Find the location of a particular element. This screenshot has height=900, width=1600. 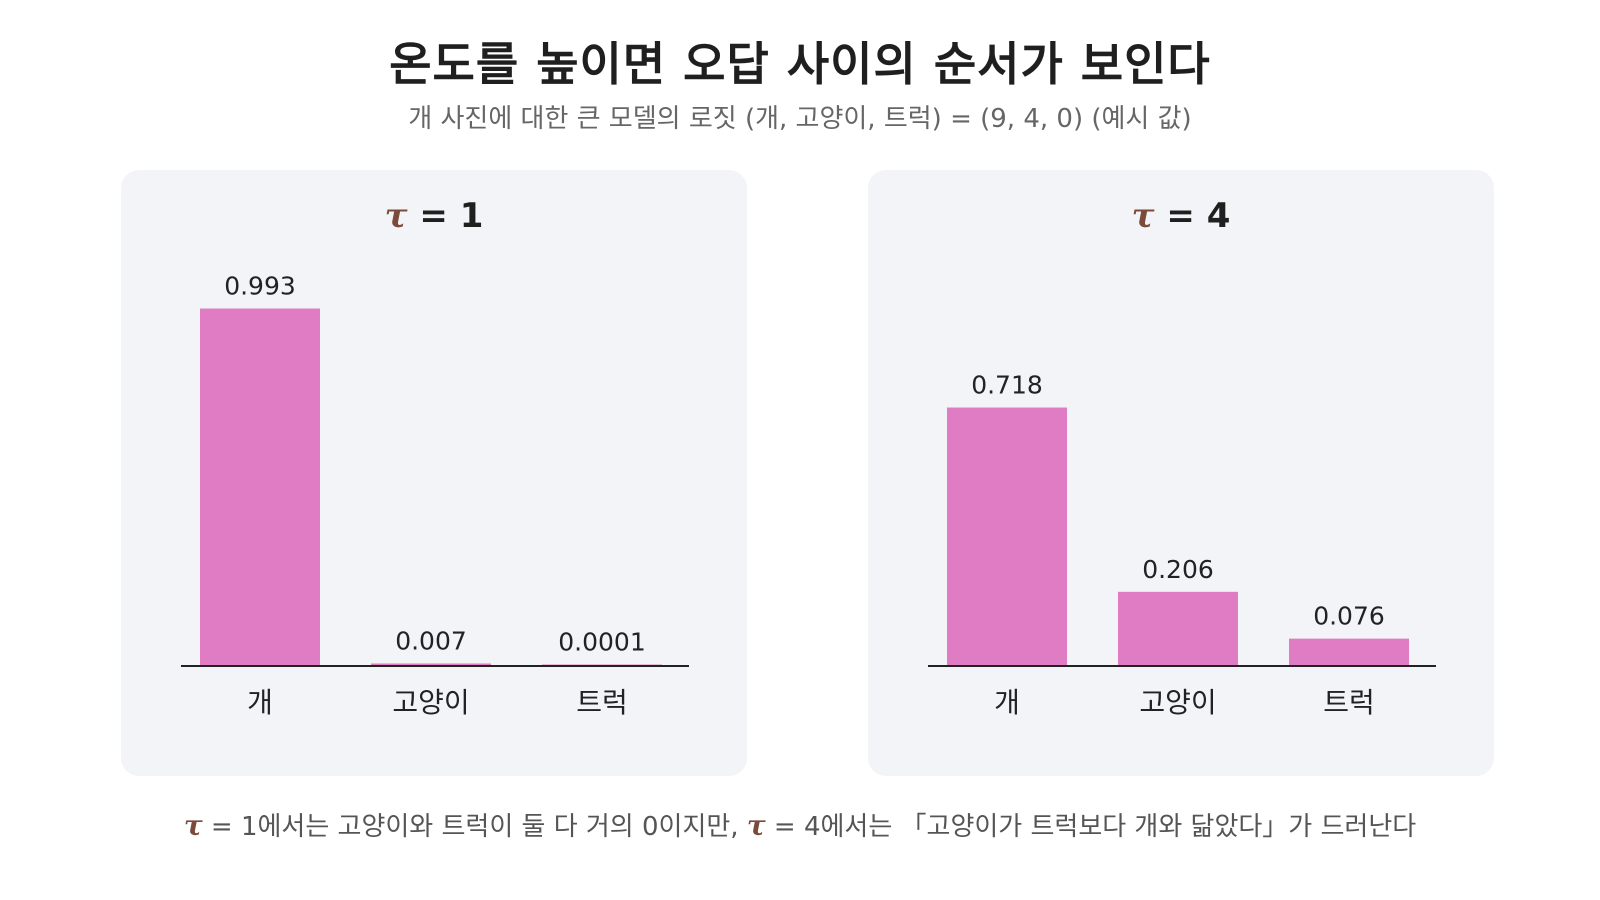

footnote-part-1: = 1에서는 고양이와 트럭이 둘 다 거의 0이지만, is located at coordinates (474, 827).